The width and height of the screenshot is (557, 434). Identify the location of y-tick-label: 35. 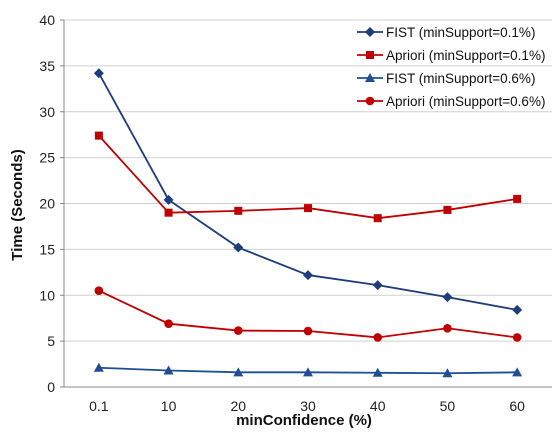
(47, 66).